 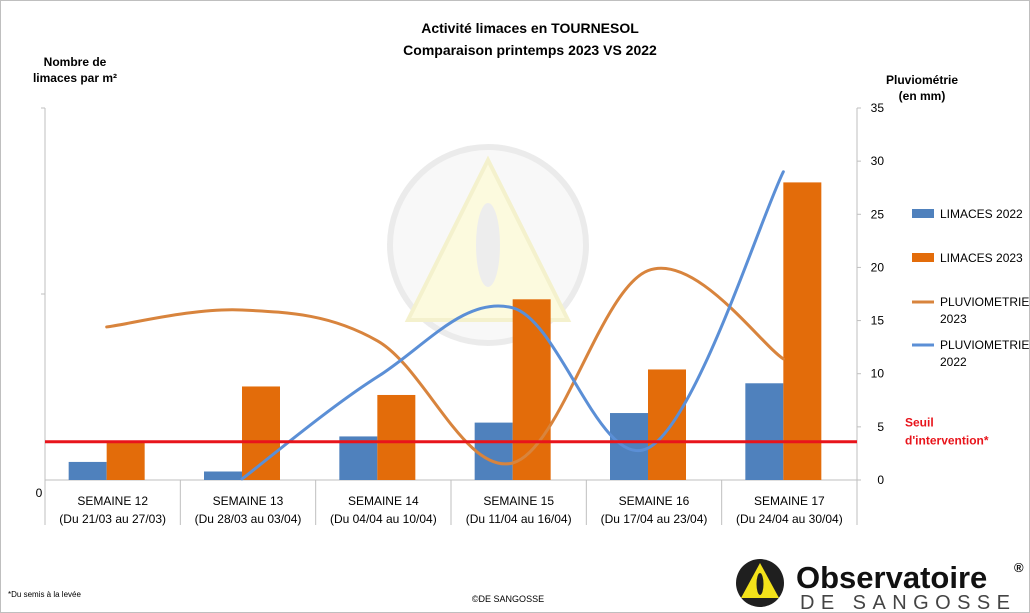 I want to click on chart-subtitle: Comparaison printemps 2023 VS 2022, so click(x=530, y=50).